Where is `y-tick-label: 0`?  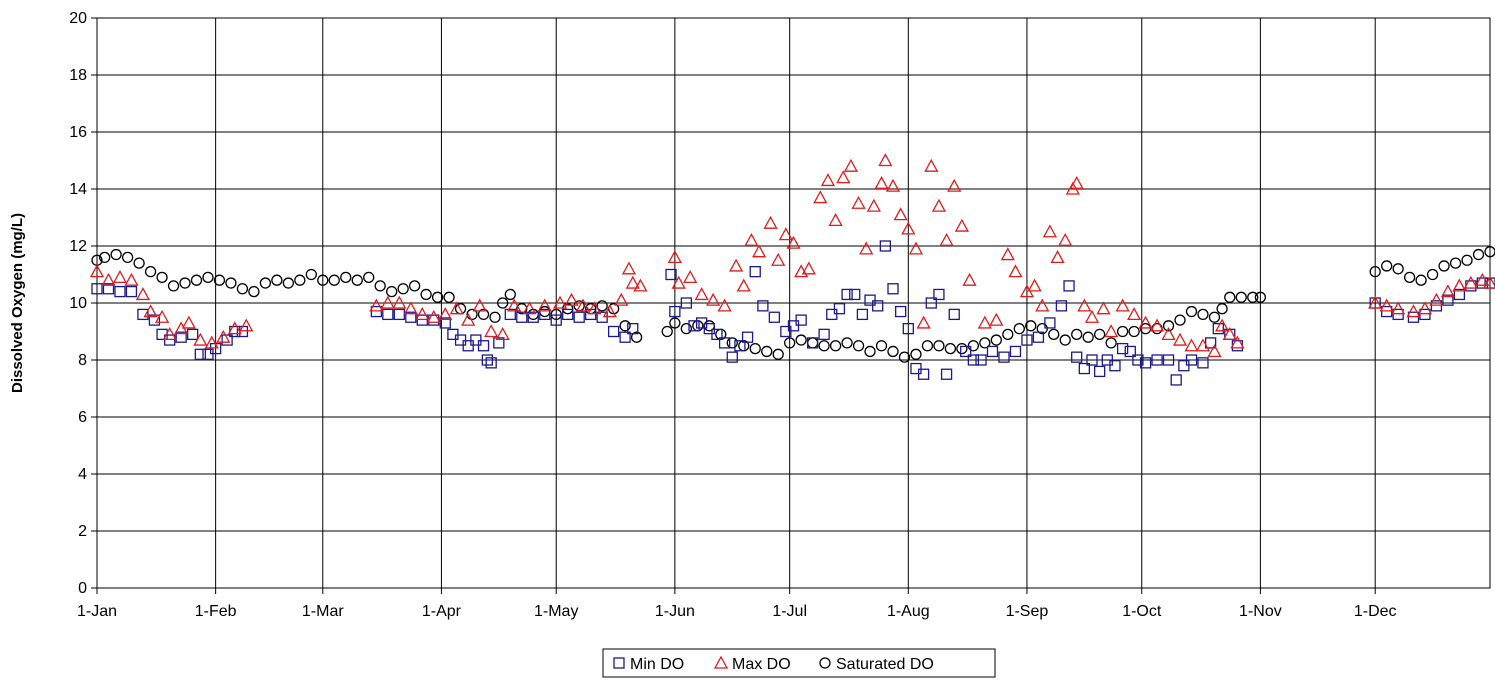 y-tick-label: 0 is located at coordinates (82, 588).